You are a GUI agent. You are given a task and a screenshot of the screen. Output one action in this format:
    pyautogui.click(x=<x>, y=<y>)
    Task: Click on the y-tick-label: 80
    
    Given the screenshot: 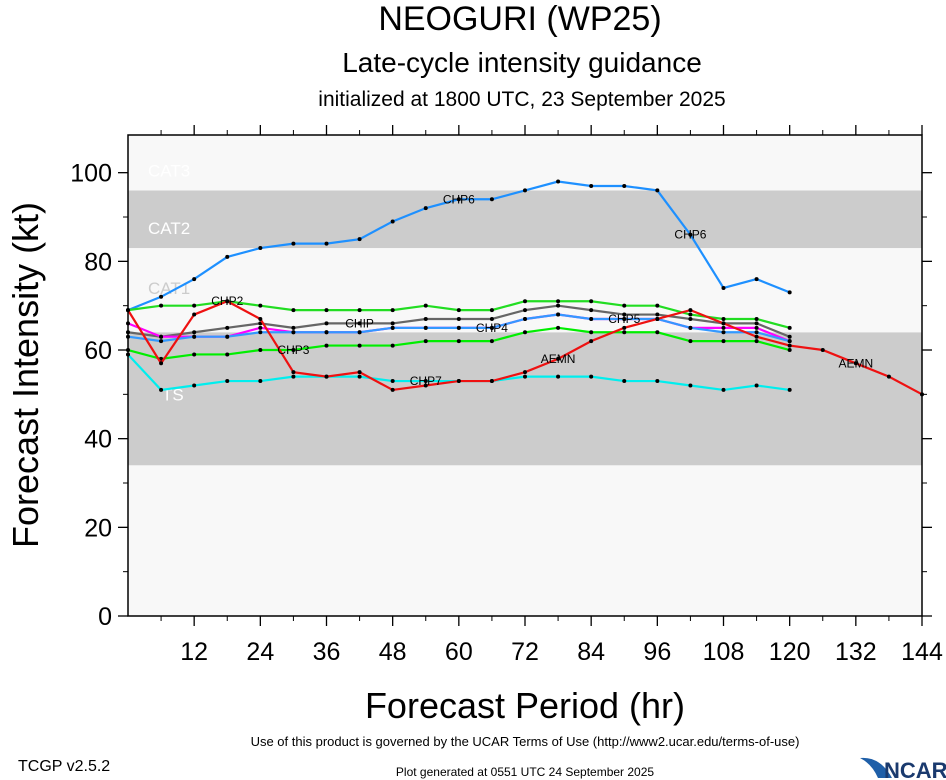 What is the action you would take?
    pyautogui.click(x=98, y=262)
    